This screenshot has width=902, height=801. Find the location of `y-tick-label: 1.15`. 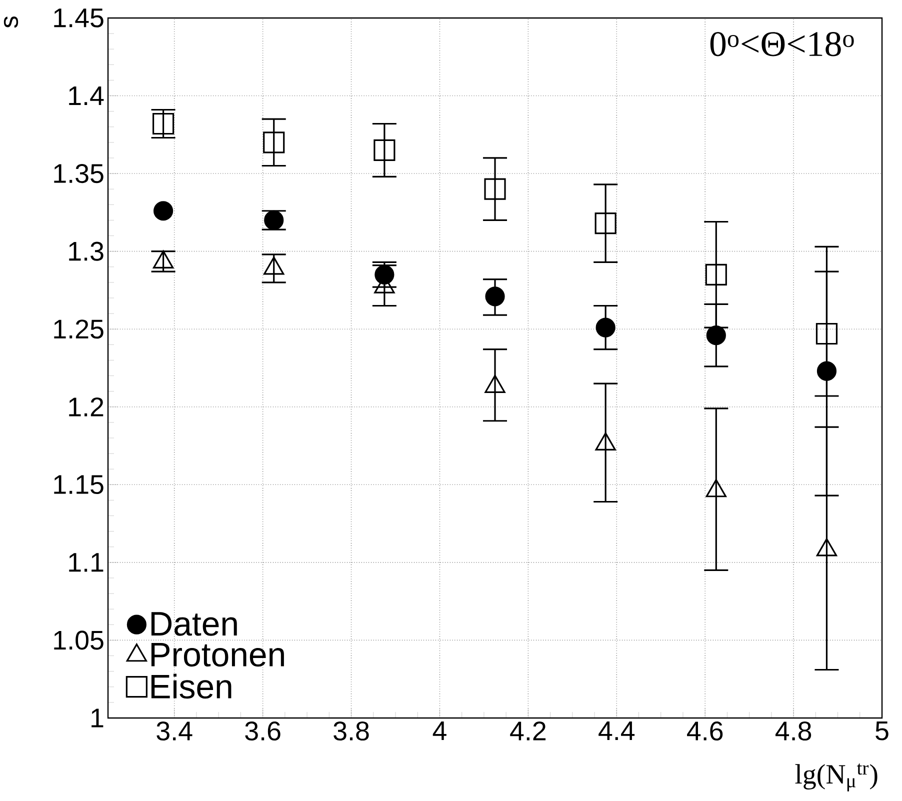

y-tick-label: 1.15 is located at coordinates (79, 484).